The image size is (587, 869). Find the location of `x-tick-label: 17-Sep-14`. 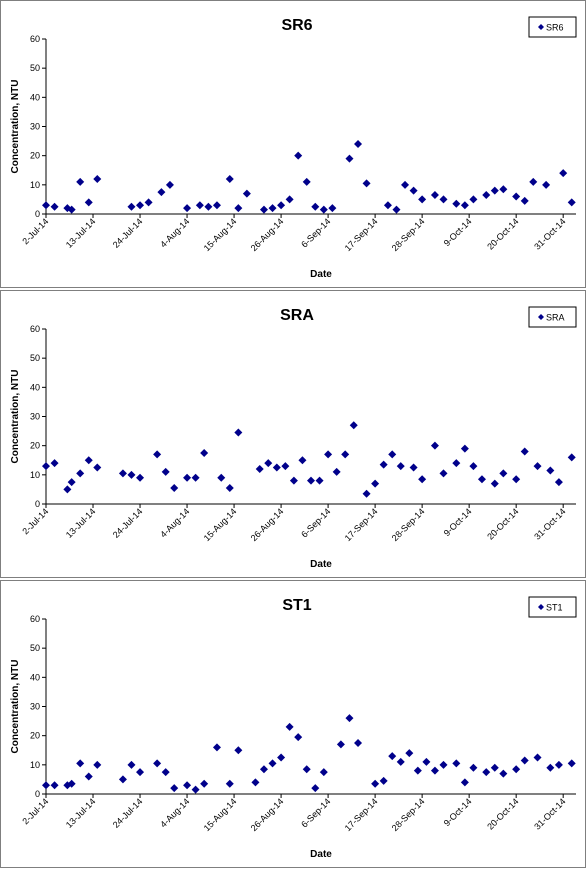

x-tick-label: 17-Sep-14 is located at coordinates (361, 814).